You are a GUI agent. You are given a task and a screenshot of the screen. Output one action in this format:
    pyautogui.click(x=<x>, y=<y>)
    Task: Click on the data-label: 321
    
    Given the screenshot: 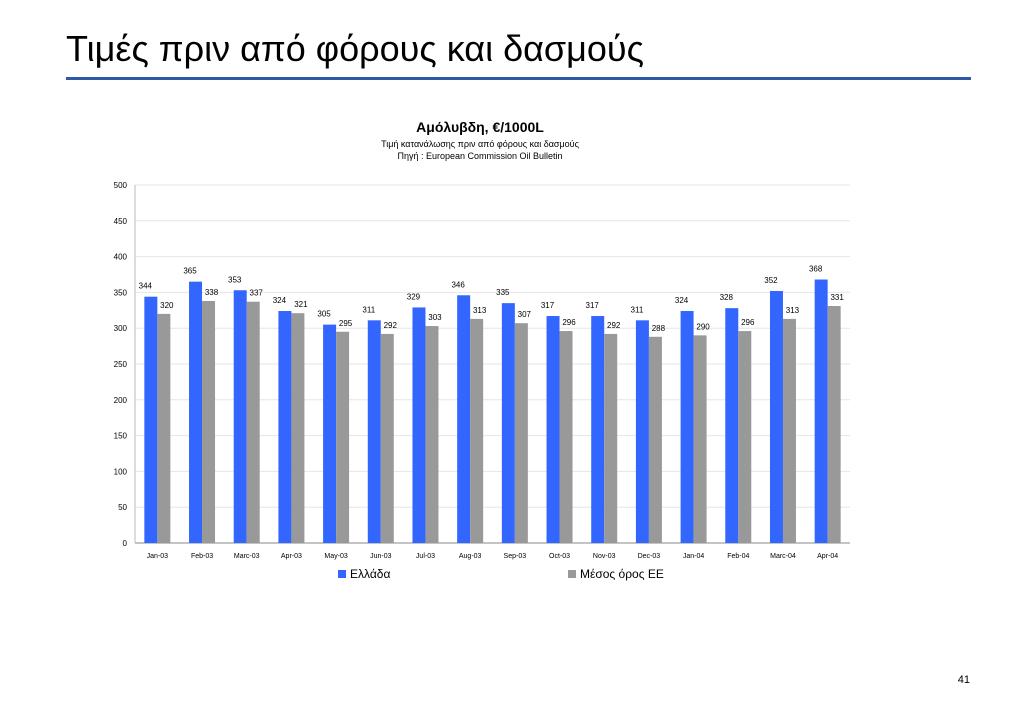 What is the action you would take?
    pyautogui.click(x=301, y=304)
    